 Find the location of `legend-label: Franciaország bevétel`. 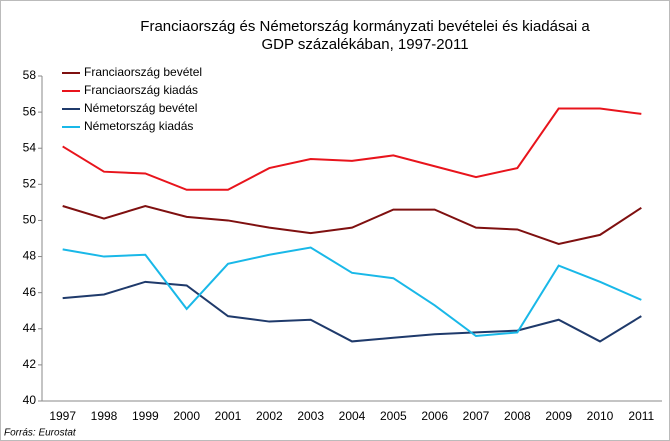

legend-label: Franciaország bevétel is located at coordinates (143, 72).